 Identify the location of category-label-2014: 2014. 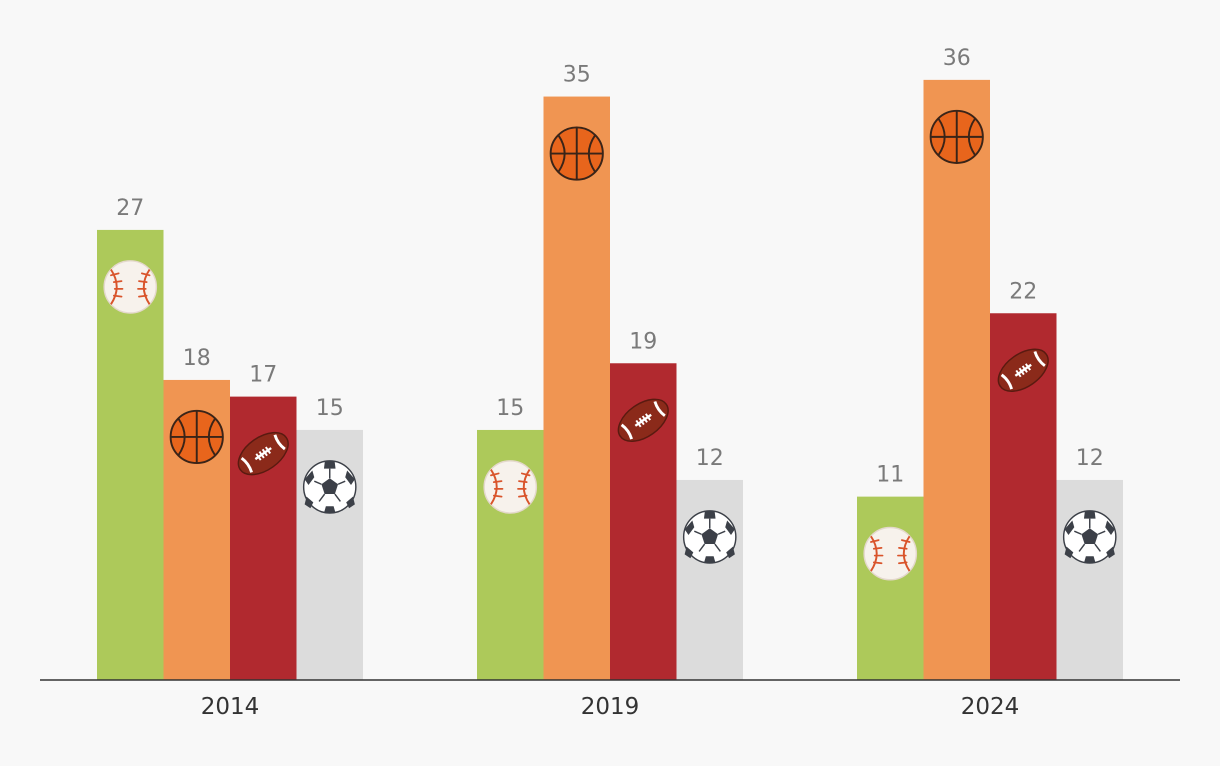
(230, 707).